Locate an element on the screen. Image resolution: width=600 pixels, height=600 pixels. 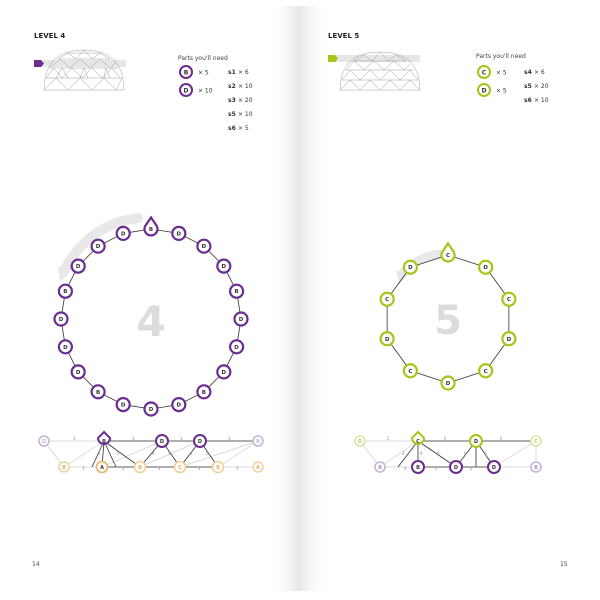
ring-big-number: 5 is located at coordinates (448, 321).